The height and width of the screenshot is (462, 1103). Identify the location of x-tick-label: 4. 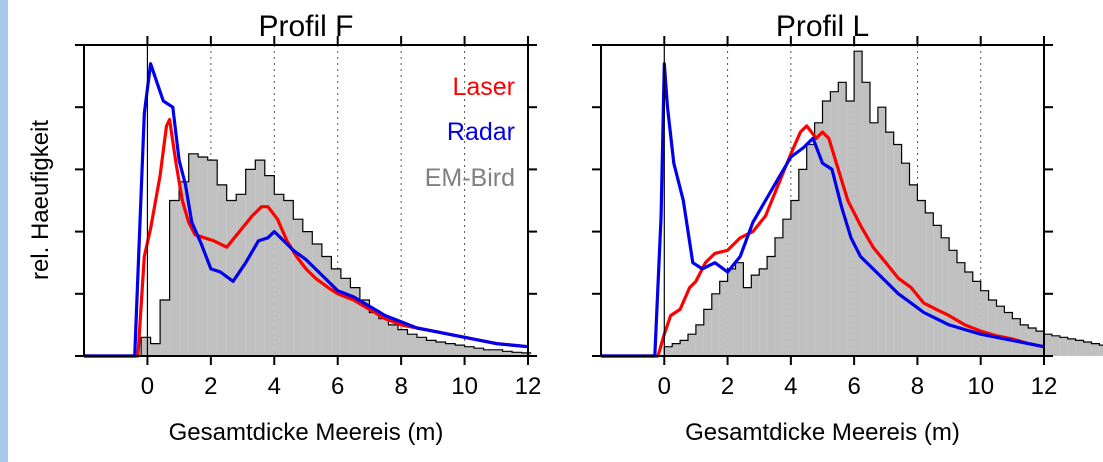
(790, 386).